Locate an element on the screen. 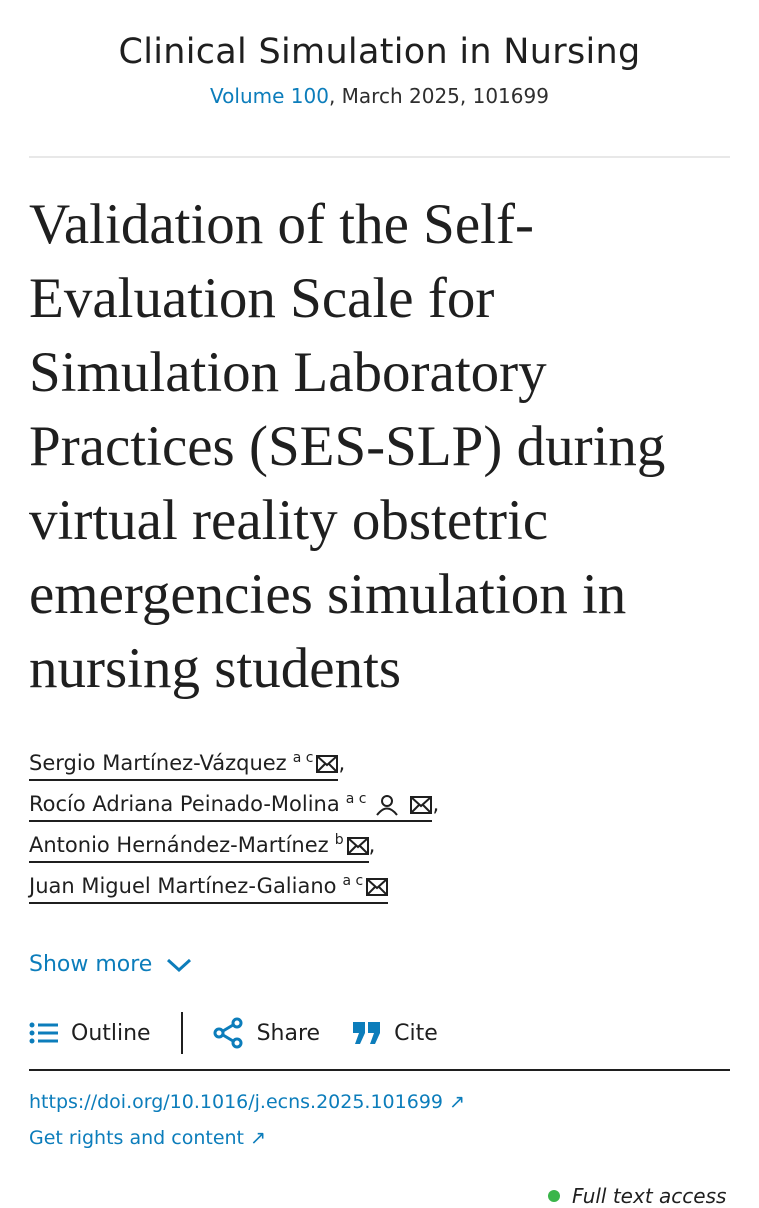 The height and width of the screenshot is (1208, 759). toolbar-divider is located at coordinates (181, 1033).